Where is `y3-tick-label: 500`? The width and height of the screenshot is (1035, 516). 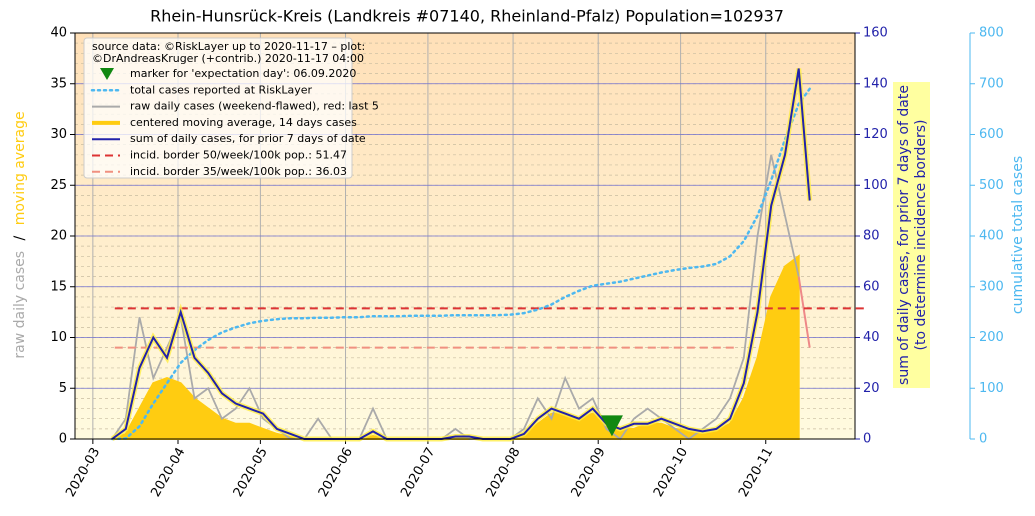
y3-tick-label: 500 is located at coordinates (991, 185).